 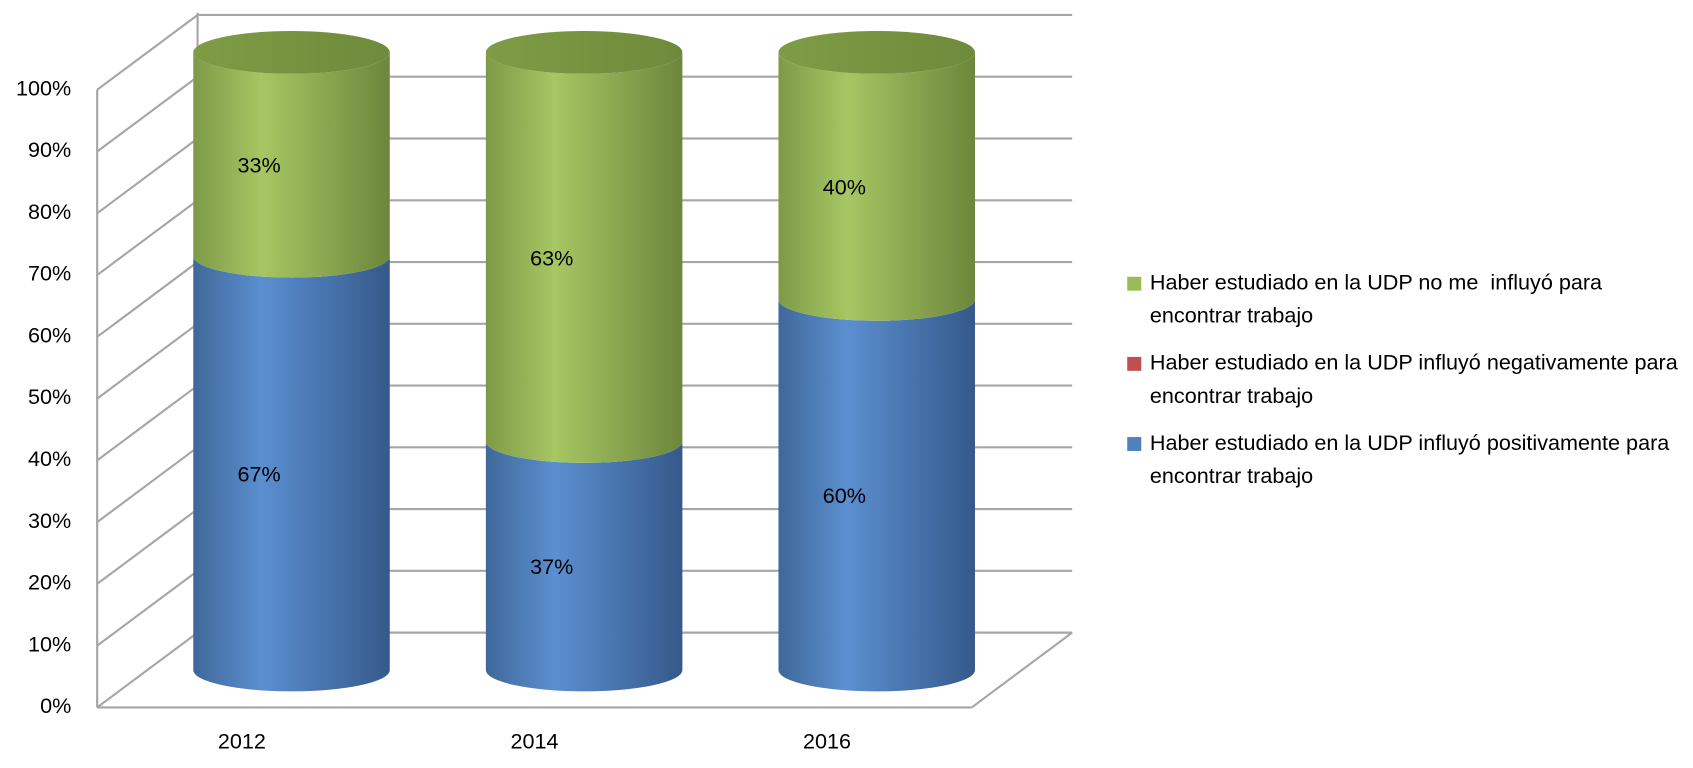 I want to click on x-tick-label: 2016, so click(x=827, y=741).